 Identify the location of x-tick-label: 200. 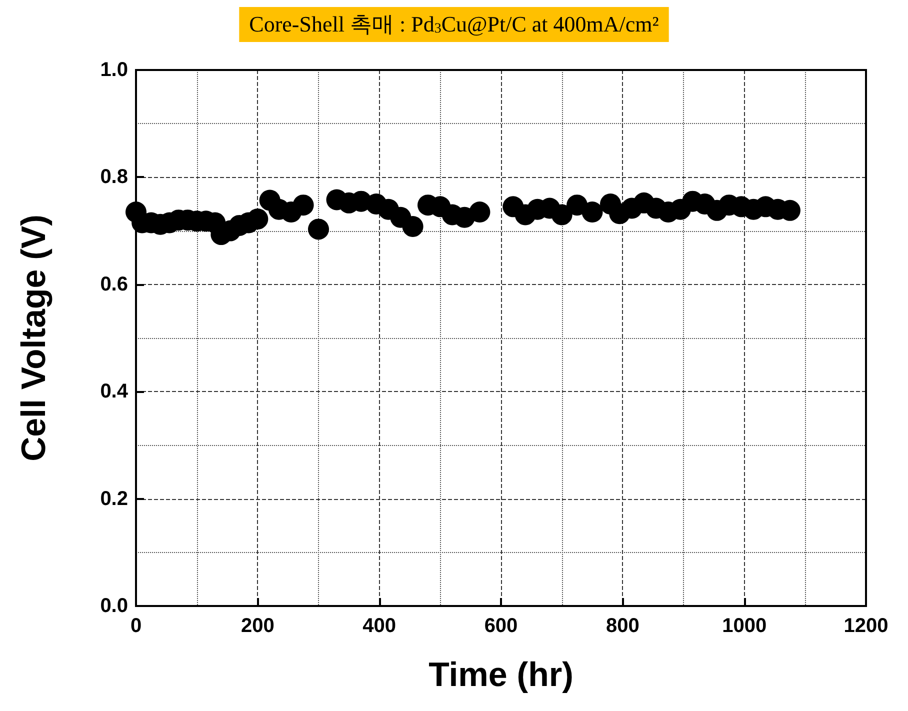
(257, 626).